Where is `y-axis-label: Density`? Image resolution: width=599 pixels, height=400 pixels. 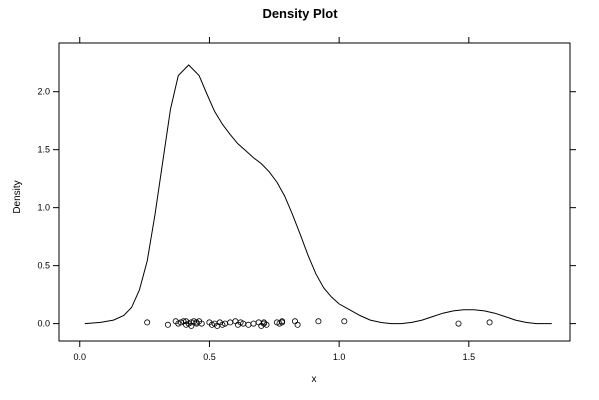
y-axis-label: Density is located at coordinates (17, 196).